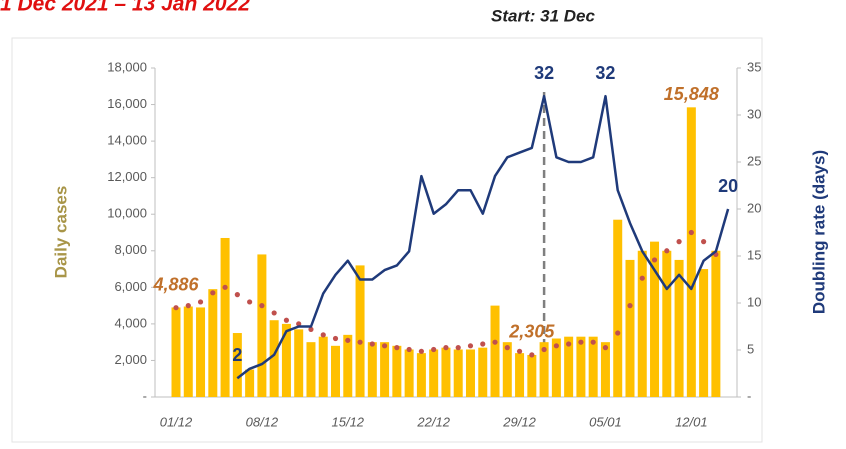 The height and width of the screenshot is (449, 846). What do you see at coordinates (348, 421) in the screenshot?
I see `x-tick-label: 15/12` at bounding box center [348, 421].